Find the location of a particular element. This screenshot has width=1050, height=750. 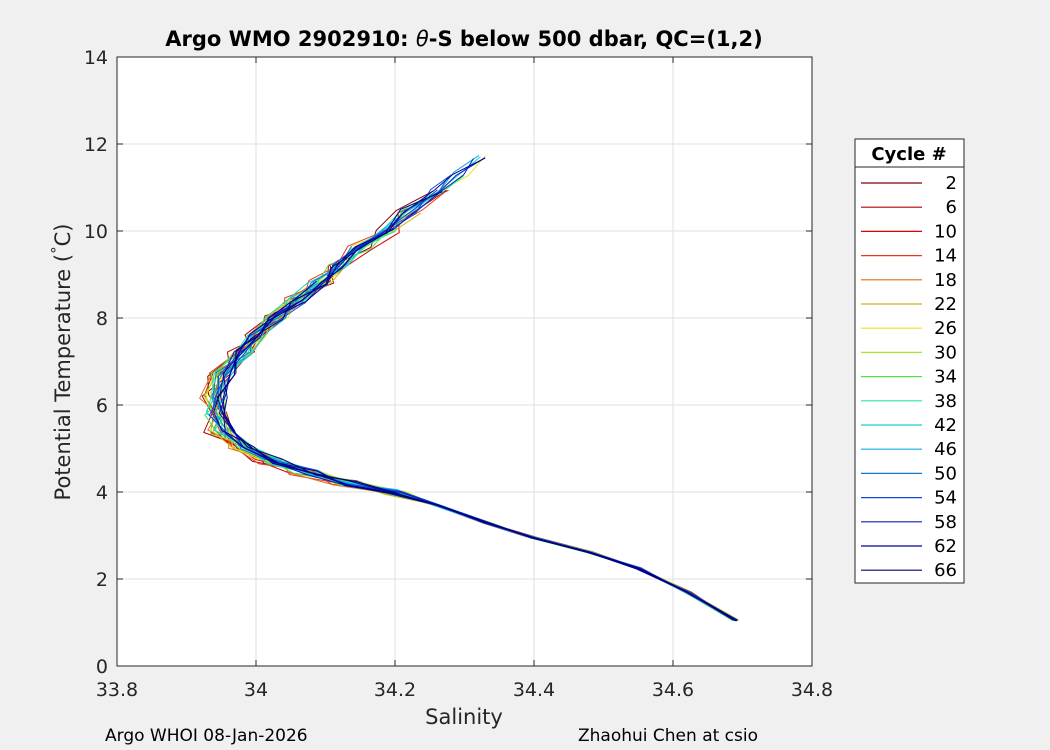

legend-label: 66 is located at coordinates (945, 570).